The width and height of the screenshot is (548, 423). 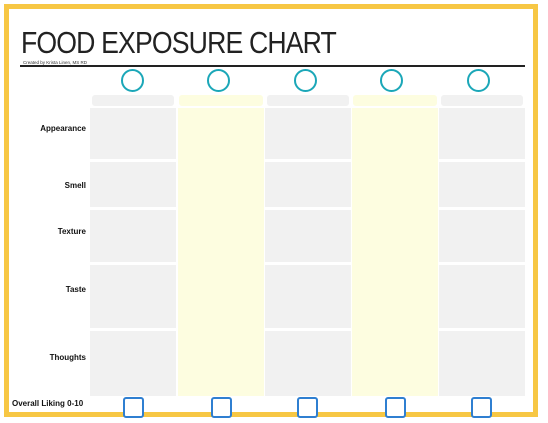 What do you see at coordinates (133, 133) in the screenshot?
I see `cell-row1-col1` at bounding box center [133, 133].